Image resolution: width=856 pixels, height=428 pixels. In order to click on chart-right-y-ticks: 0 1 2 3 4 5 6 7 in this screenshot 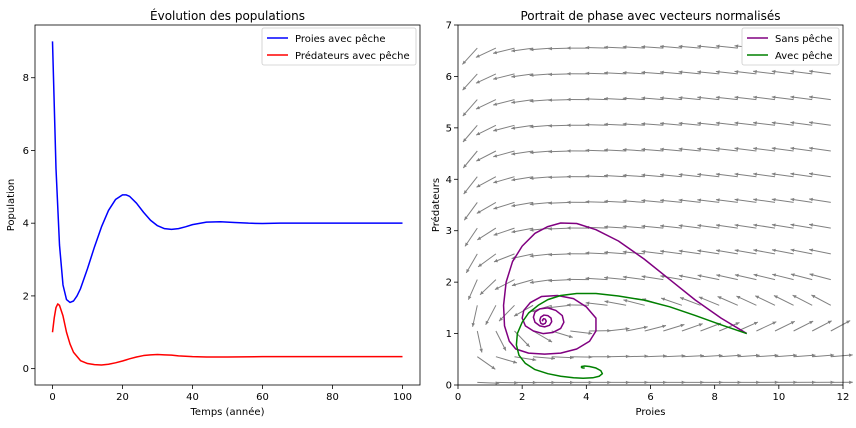, I will do `click(452, 206)`.